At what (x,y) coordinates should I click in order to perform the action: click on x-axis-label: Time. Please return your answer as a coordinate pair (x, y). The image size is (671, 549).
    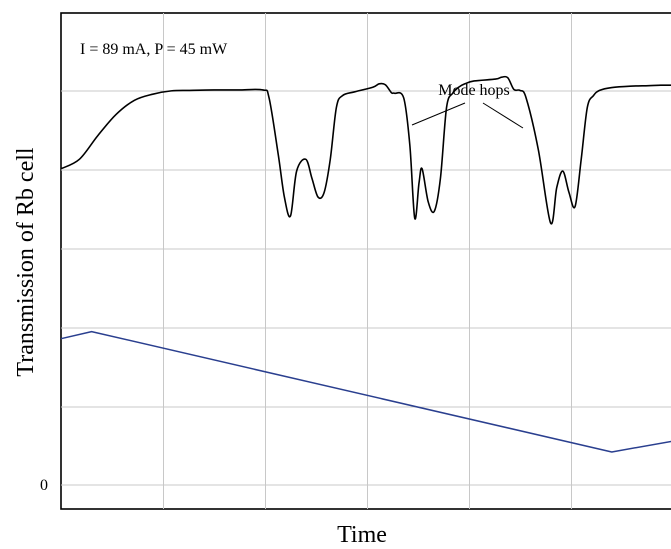
    Looking at the image, I should click on (362, 535).